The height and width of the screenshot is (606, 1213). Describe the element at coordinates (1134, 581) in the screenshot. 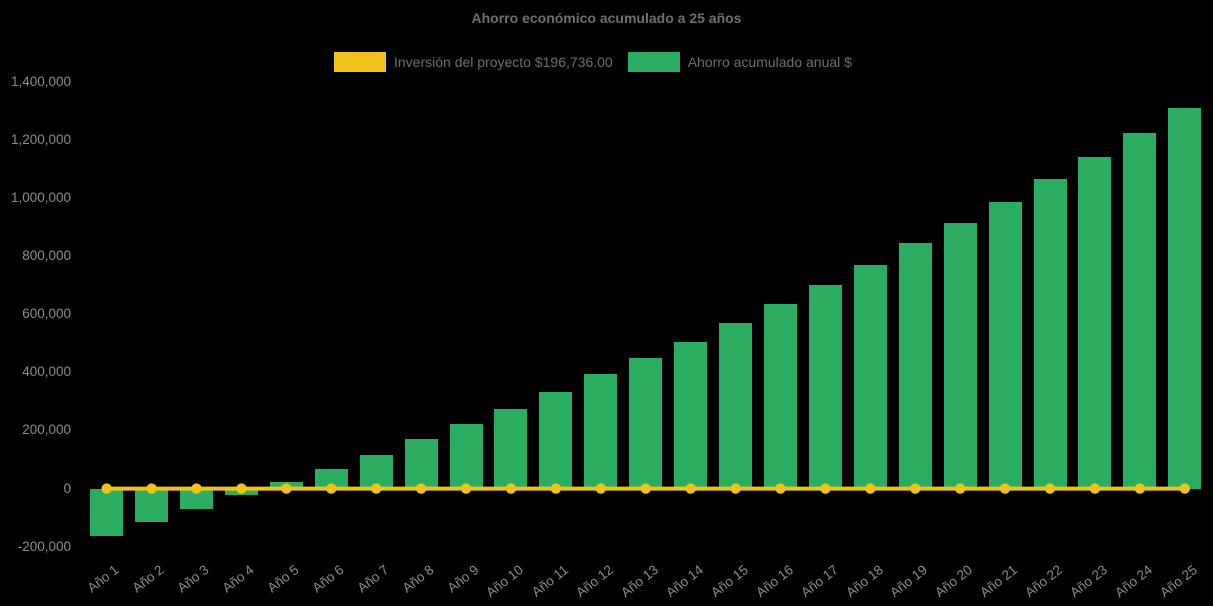

I see `x-axis-tick-label: Año 24` at that location.